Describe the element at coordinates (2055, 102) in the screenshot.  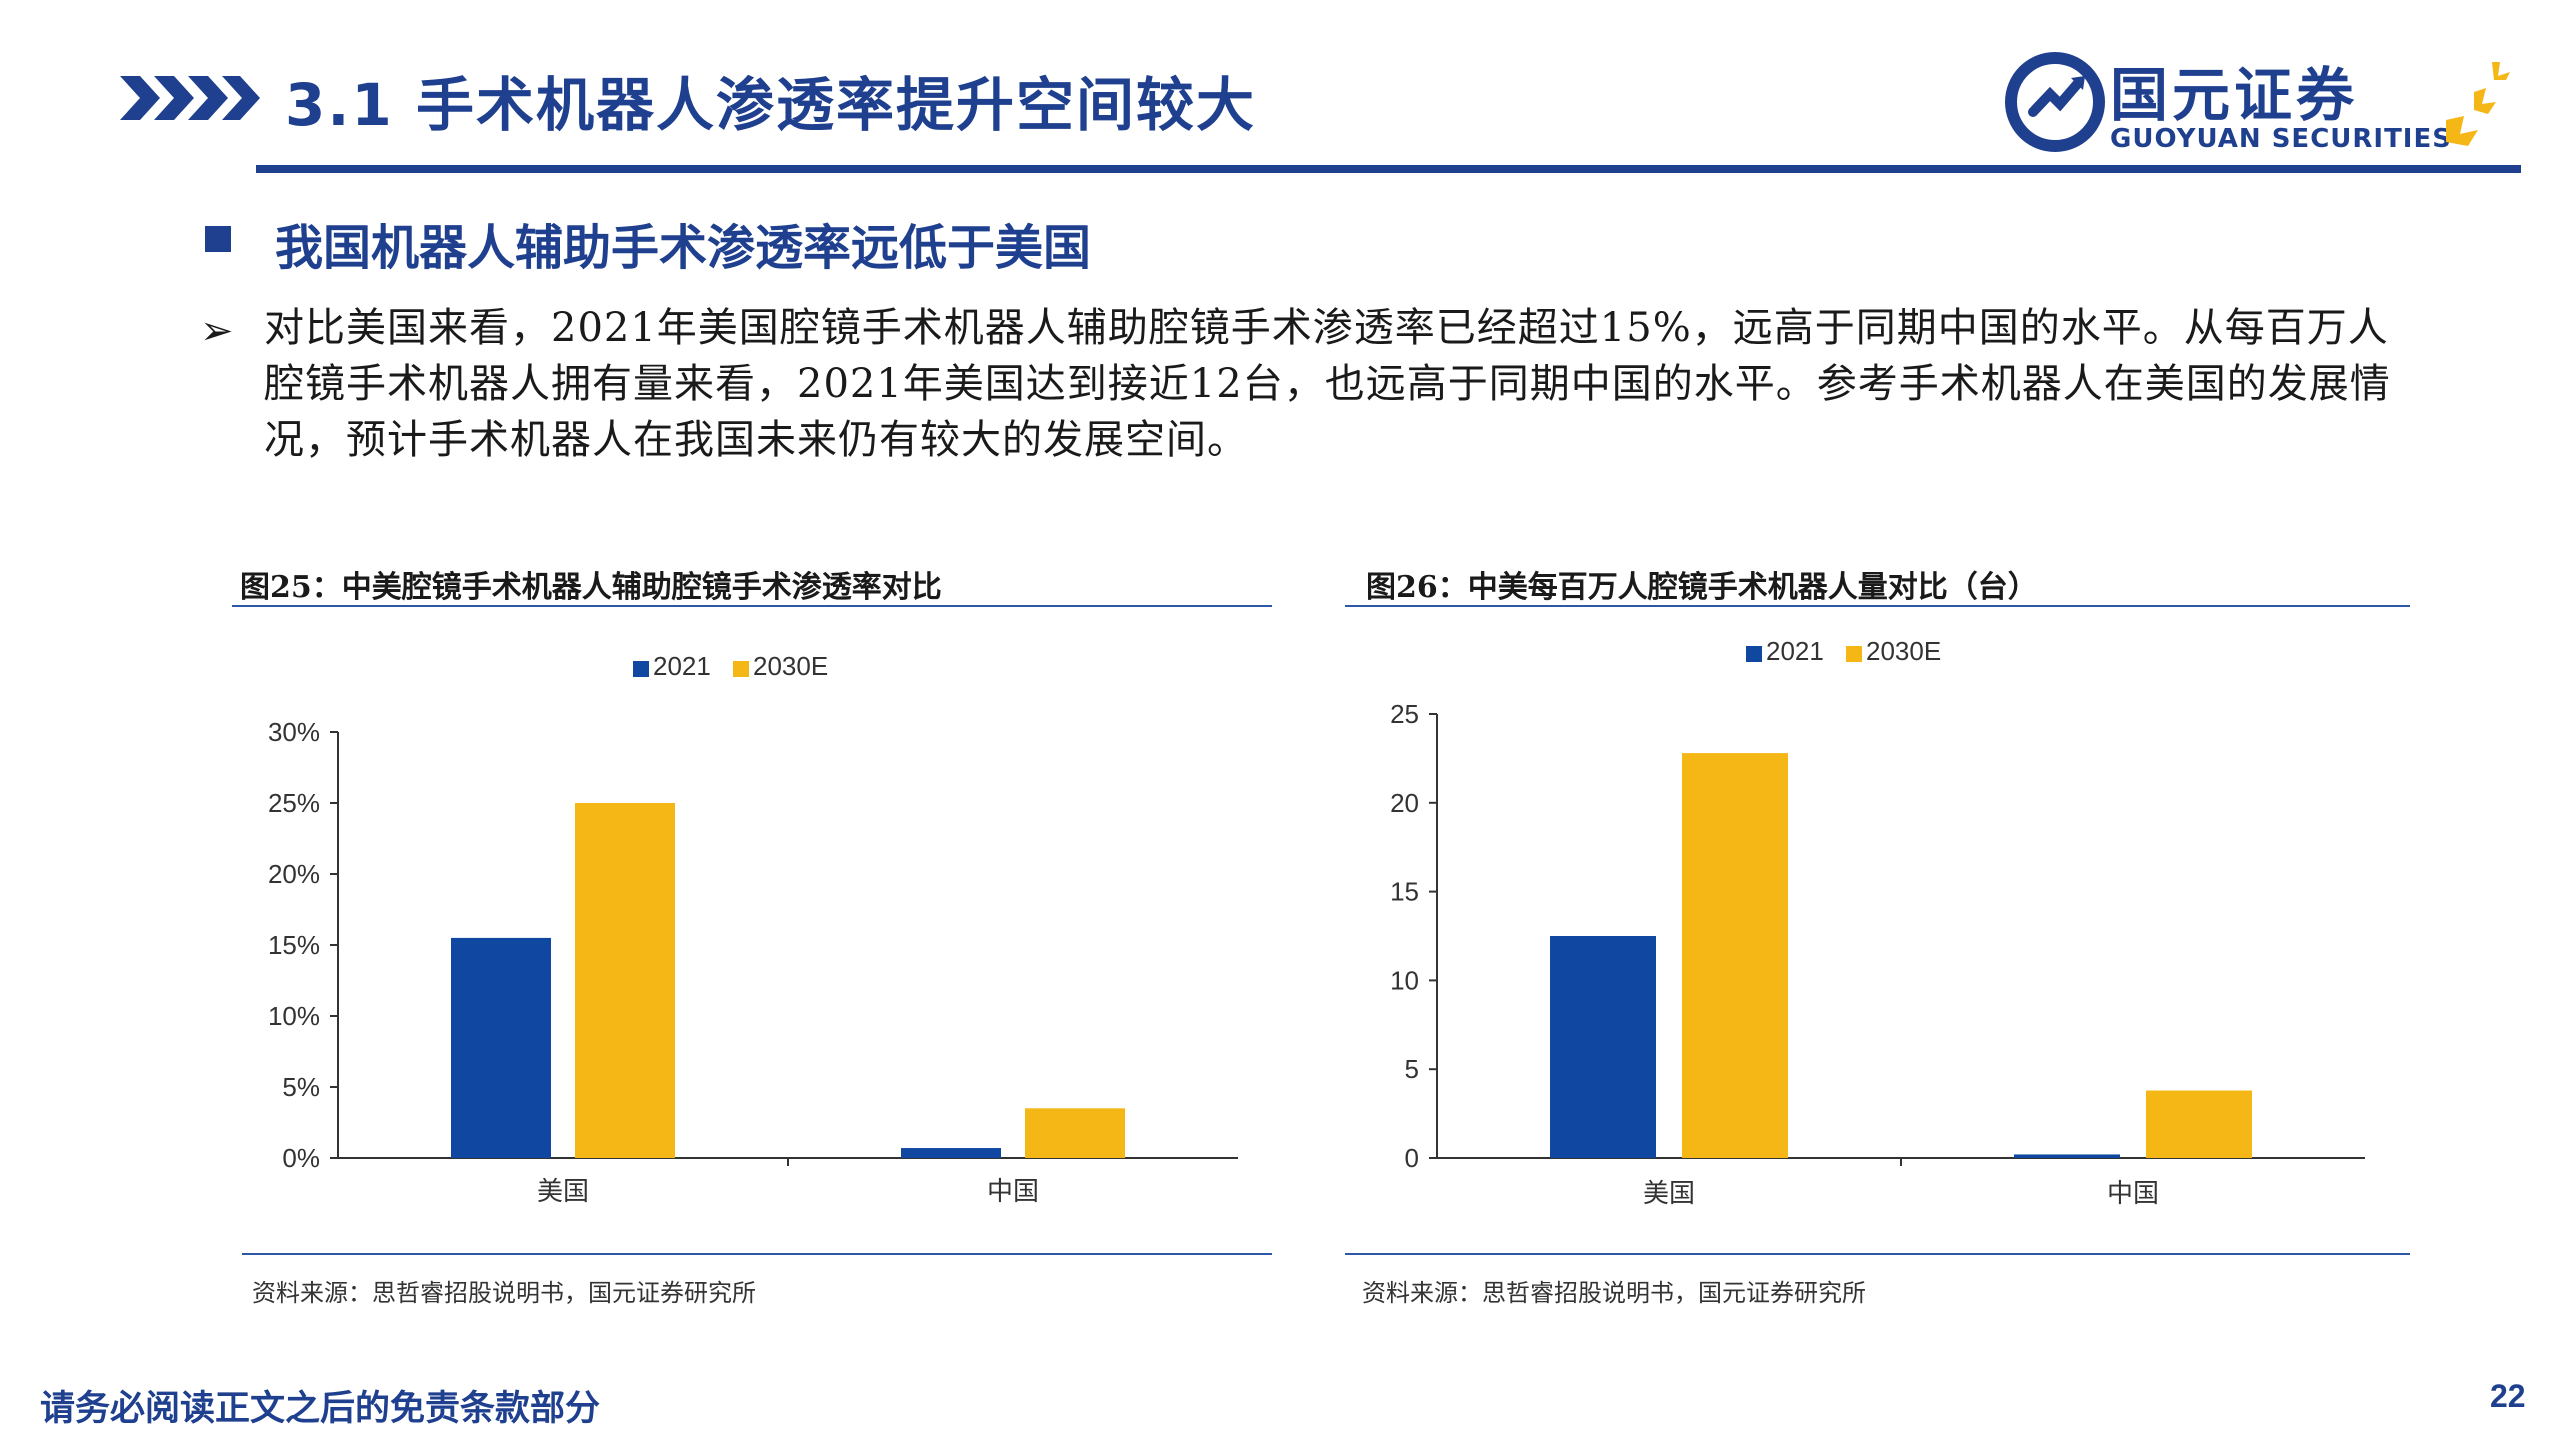
I see `guoyuan-logo-icon` at that location.